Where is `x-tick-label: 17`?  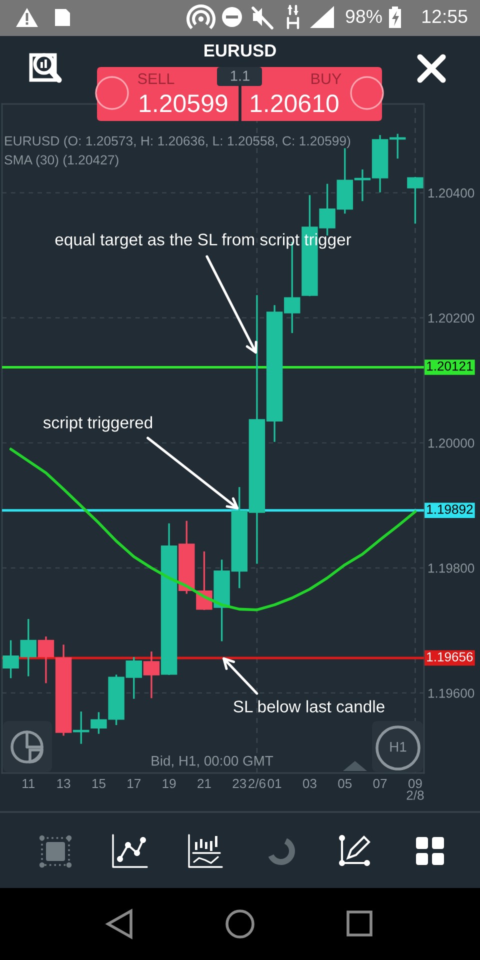 x-tick-label: 17 is located at coordinates (134, 783).